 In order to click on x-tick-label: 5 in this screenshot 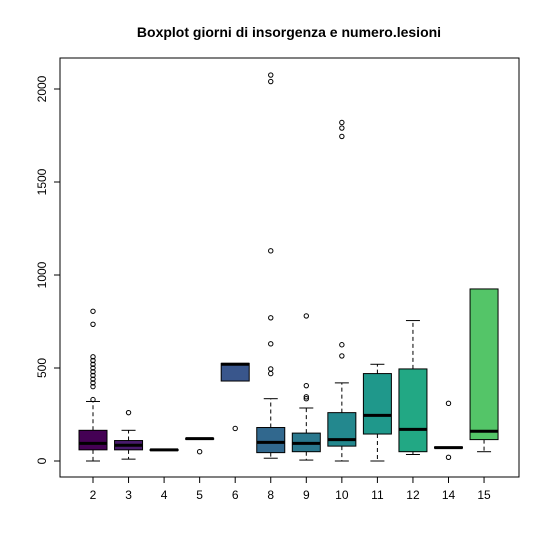, I will do `click(199, 495)`.